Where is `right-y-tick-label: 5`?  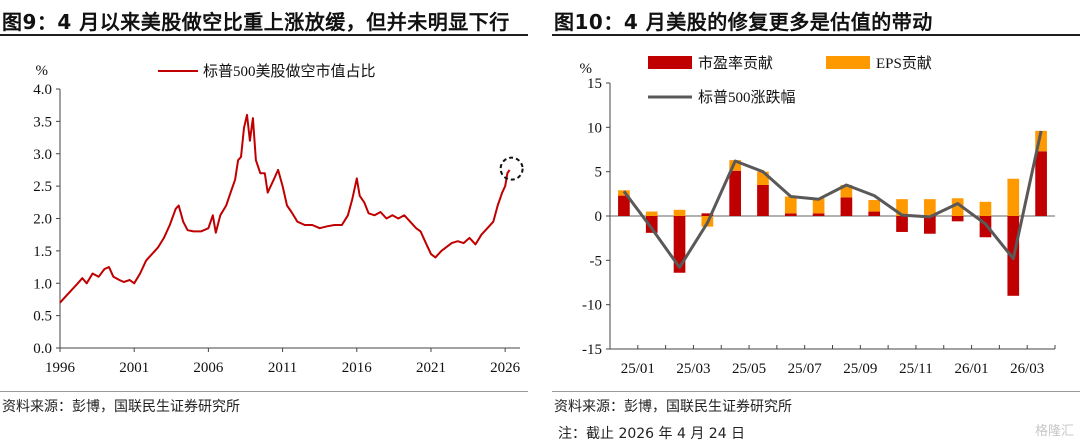 right-y-tick-label: 5 is located at coordinates (599, 173).